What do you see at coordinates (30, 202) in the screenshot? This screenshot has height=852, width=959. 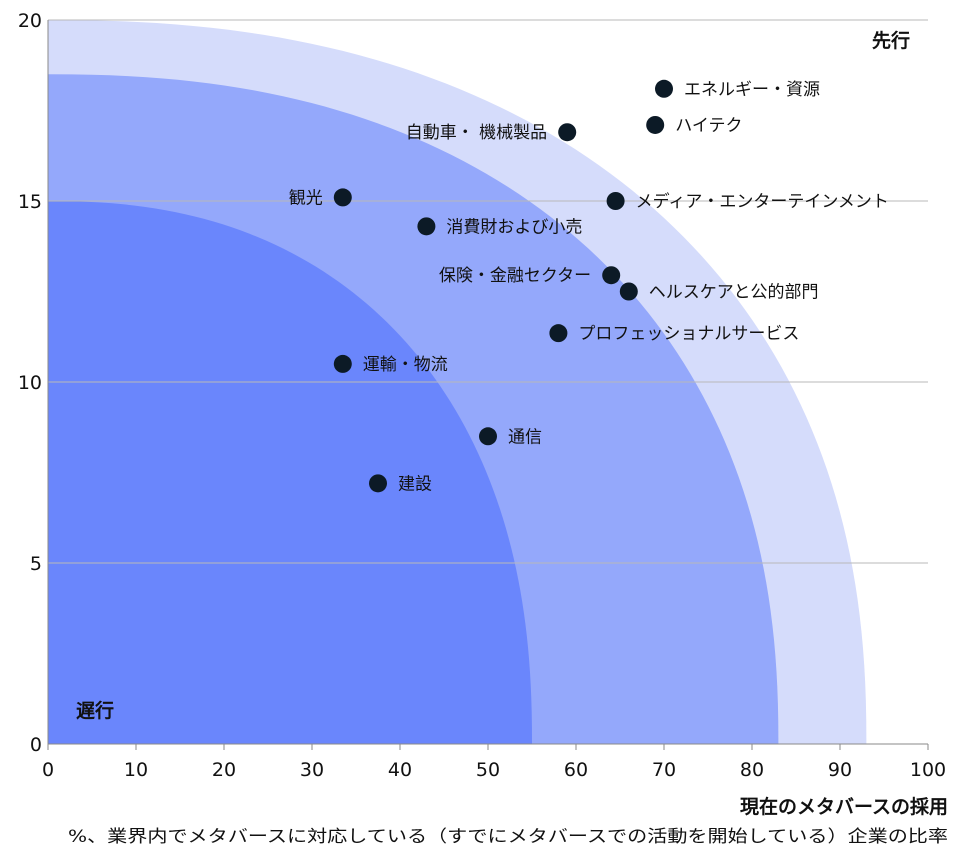 I see `y-tick-label-15: 15` at bounding box center [30, 202].